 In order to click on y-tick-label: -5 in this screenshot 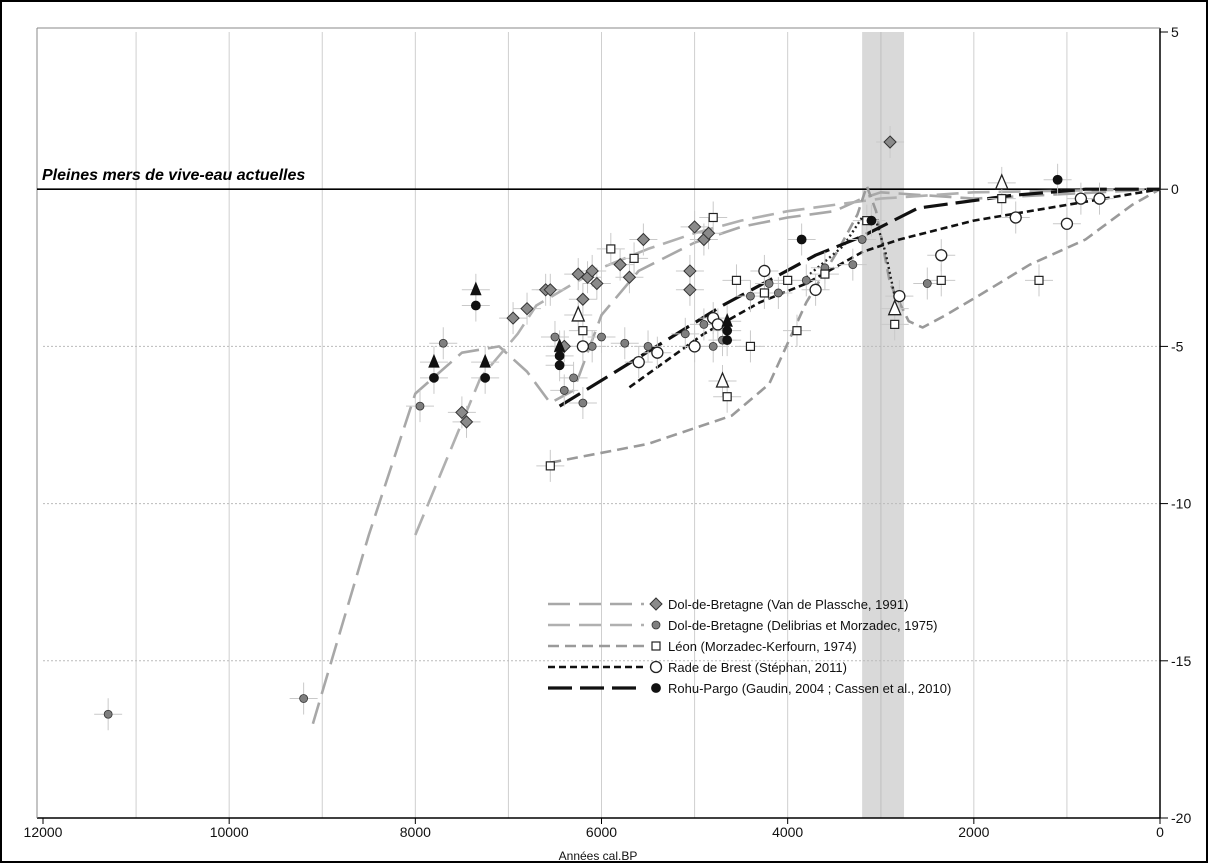, I will do `click(1177, 346)`.